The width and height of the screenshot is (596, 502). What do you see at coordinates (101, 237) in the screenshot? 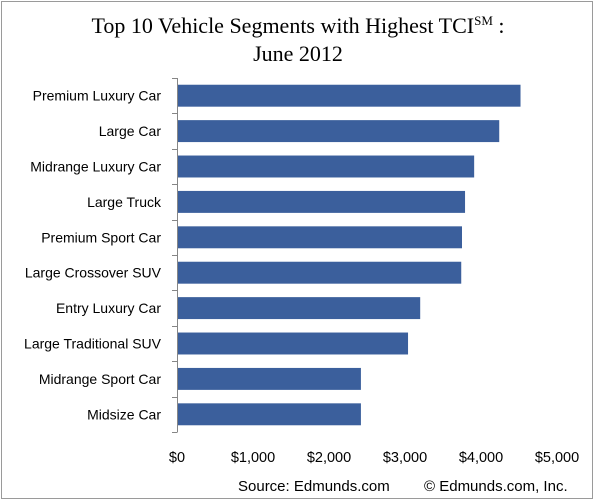
I see `category-label: Premium Sport Car` at bounding box center [101, 237].